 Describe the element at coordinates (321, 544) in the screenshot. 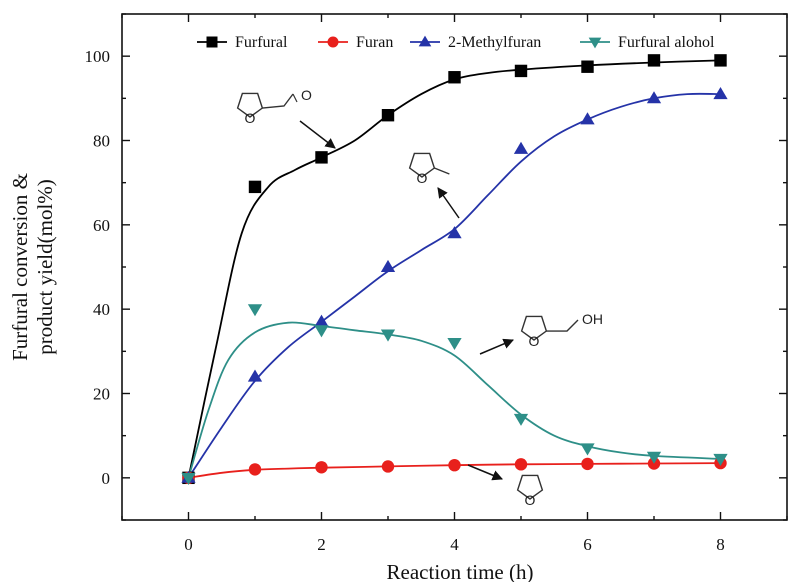

I see `x-tick-label: 2` at that location.